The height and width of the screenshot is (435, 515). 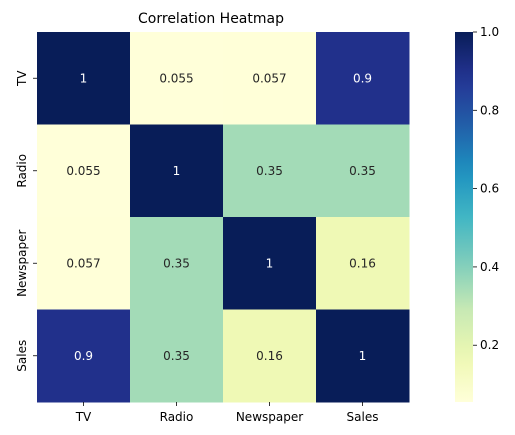 I want to click on colorbar-tick-label: 0.4, so click(x=489, y=267).